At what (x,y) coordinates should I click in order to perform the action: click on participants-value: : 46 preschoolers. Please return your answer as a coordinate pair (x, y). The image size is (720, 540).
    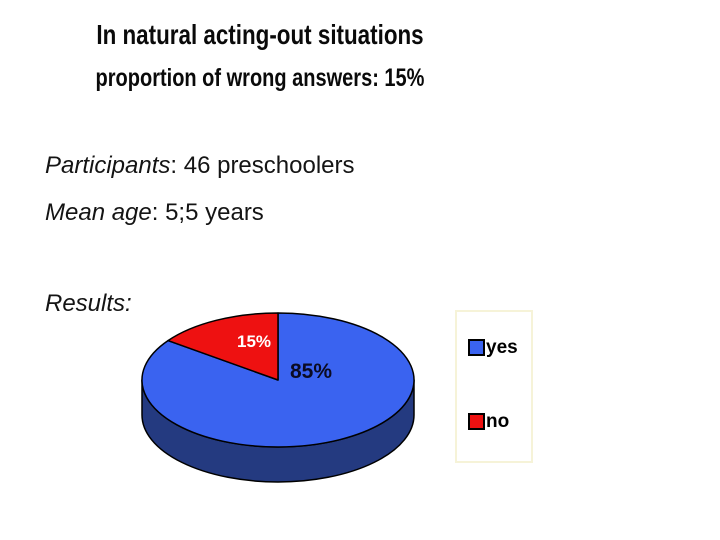
    Looking at the image, I should click on (262, 165).